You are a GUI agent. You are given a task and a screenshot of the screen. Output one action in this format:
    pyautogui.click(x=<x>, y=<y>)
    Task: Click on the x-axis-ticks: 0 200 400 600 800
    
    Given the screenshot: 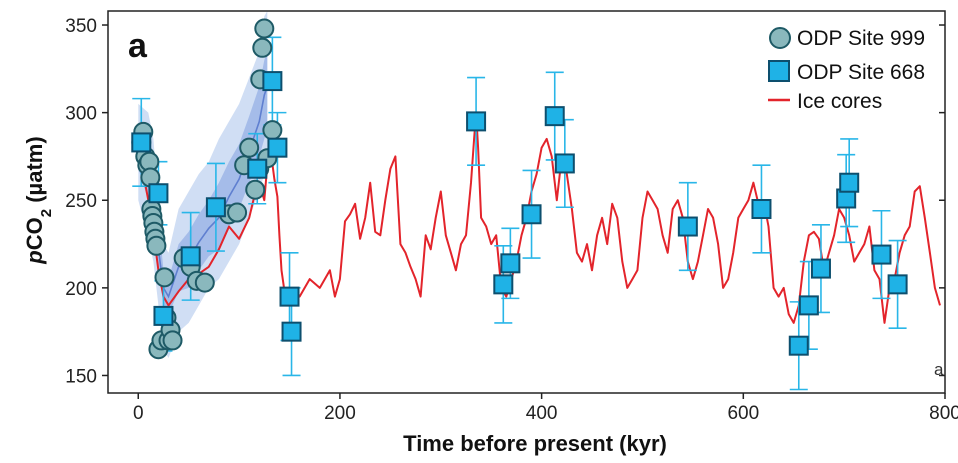 What is the action you would take?
    pyautogui.click(x=545, y=408)
    